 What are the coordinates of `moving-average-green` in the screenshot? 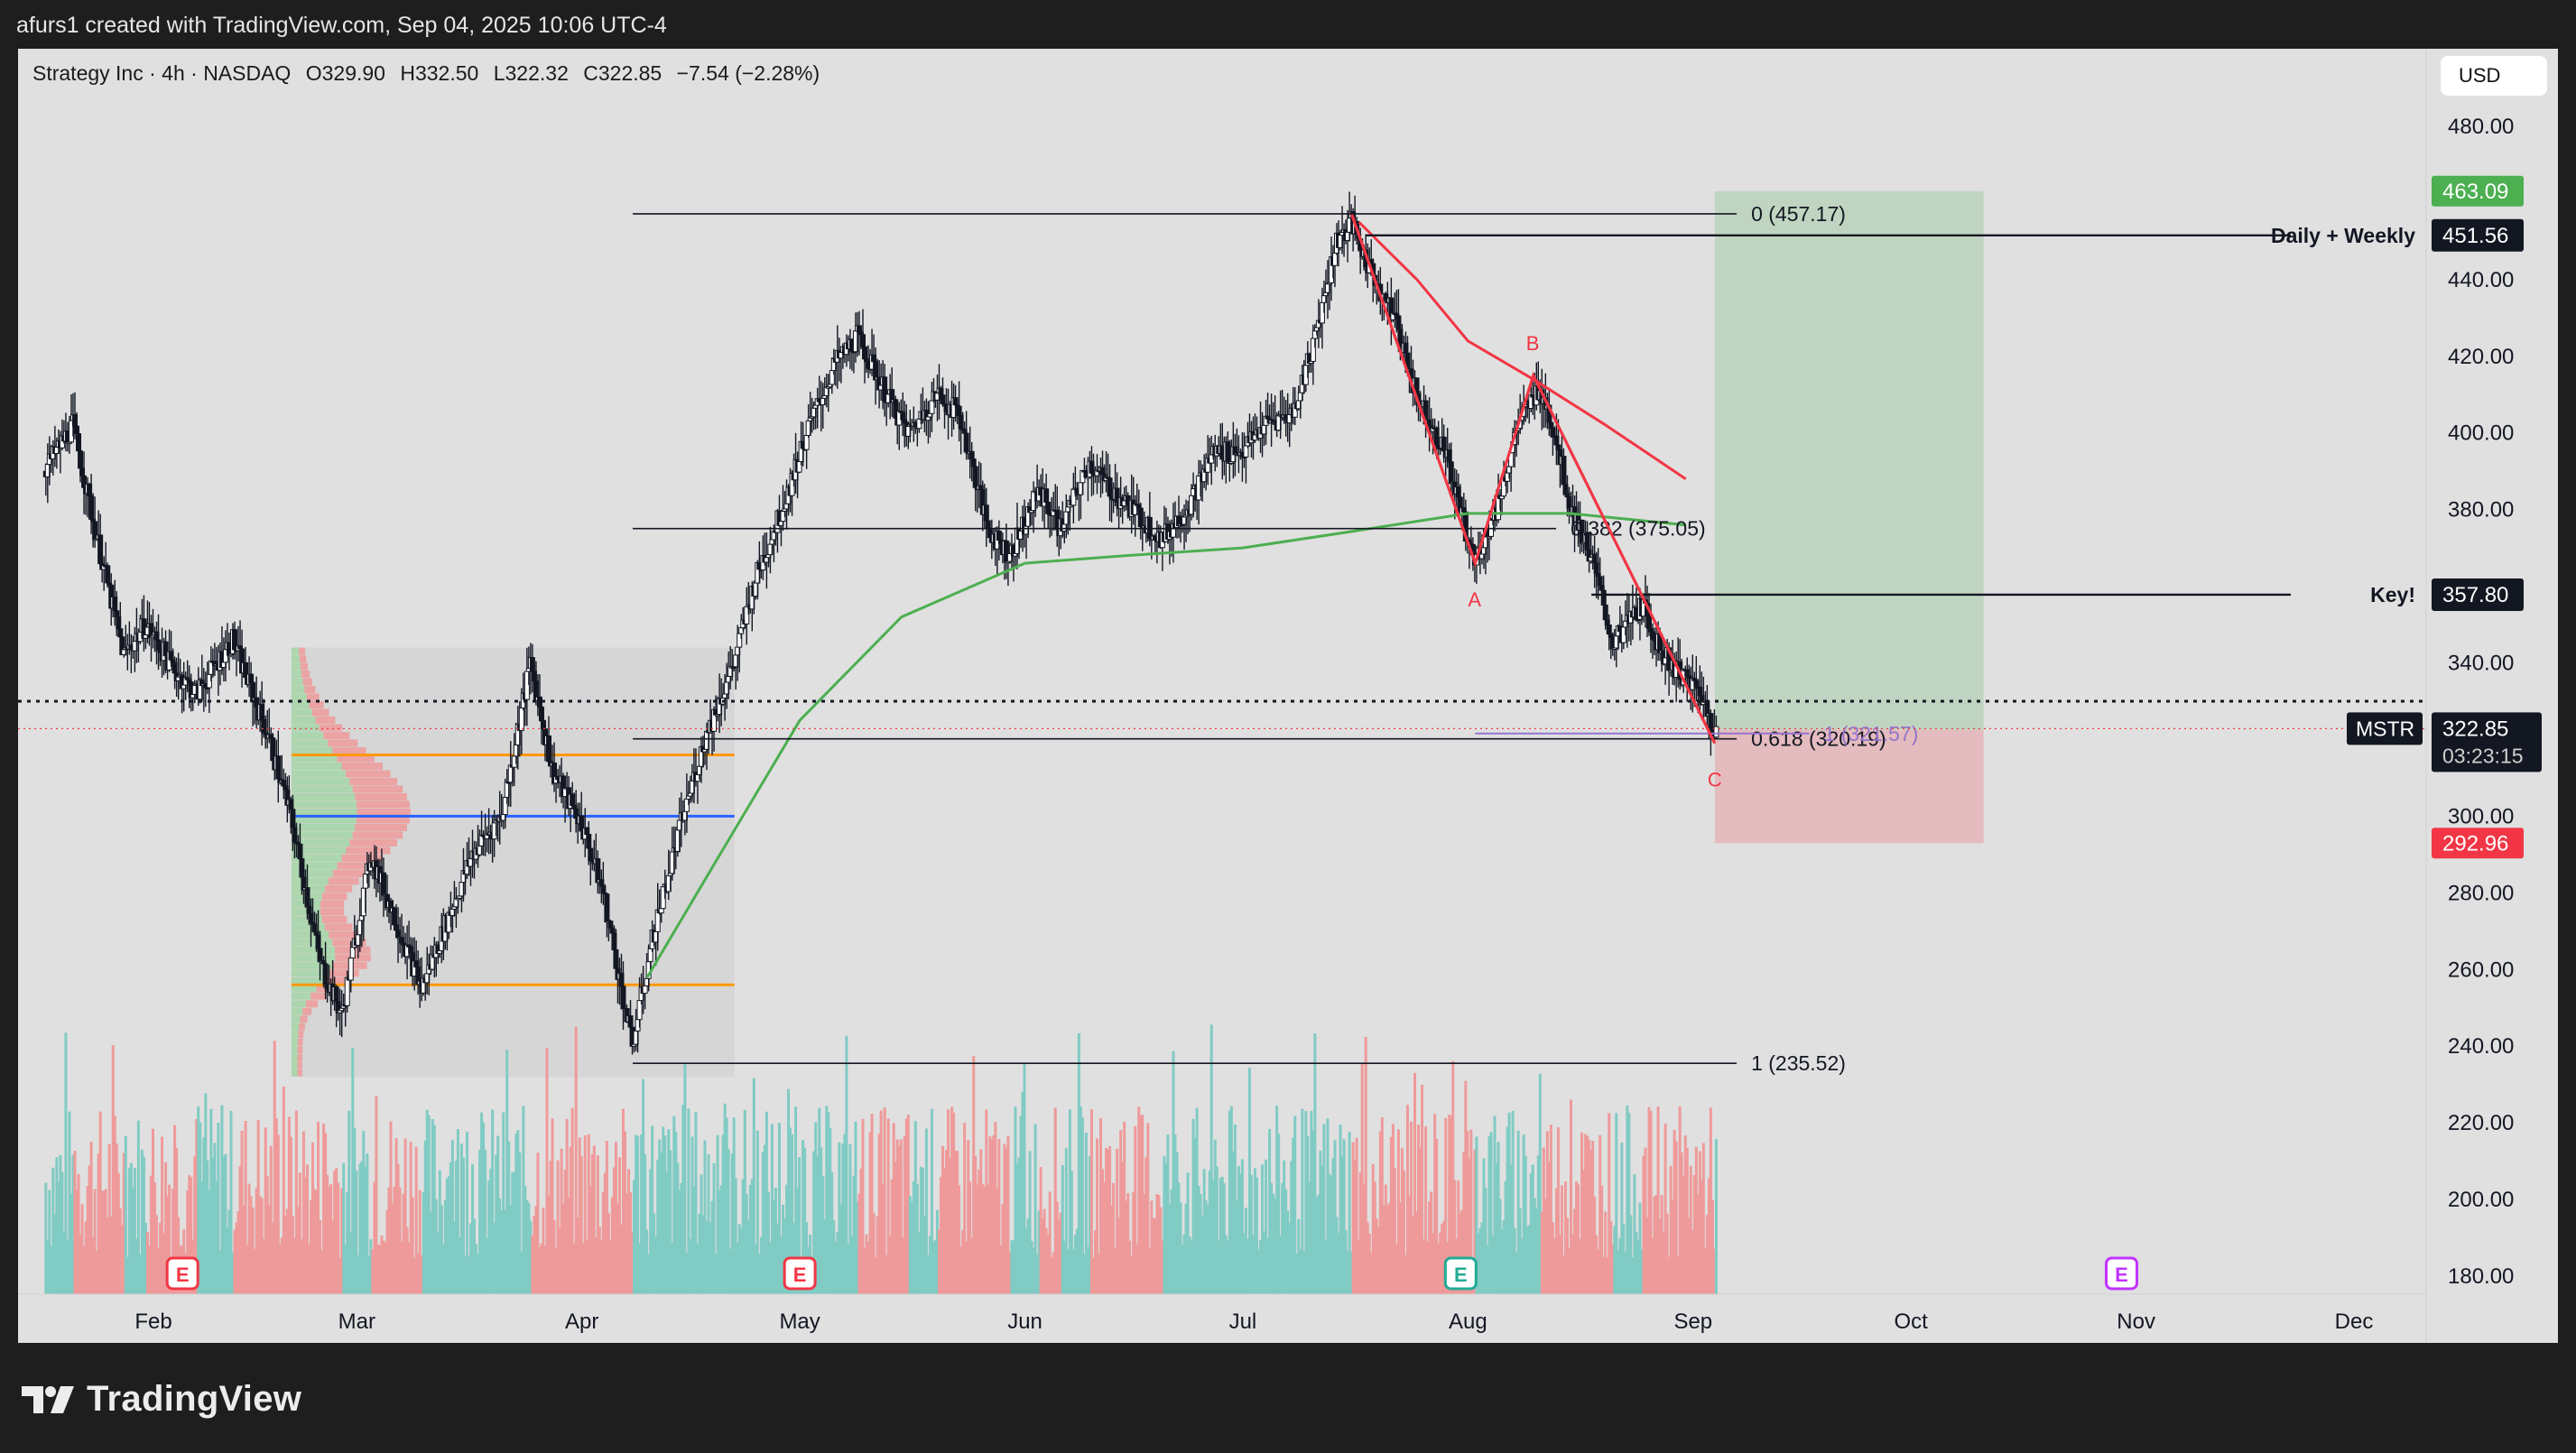 It's located at (1166, 745).